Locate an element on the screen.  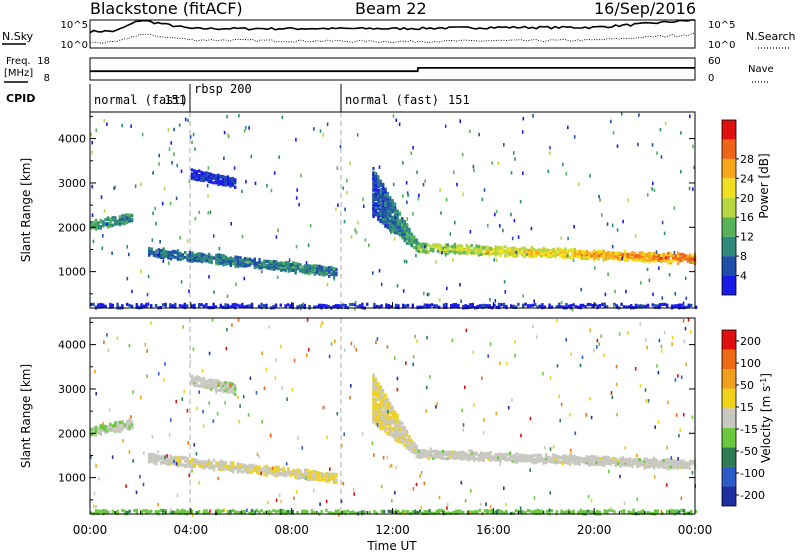
noise-series is located at coordinates (392, 31).